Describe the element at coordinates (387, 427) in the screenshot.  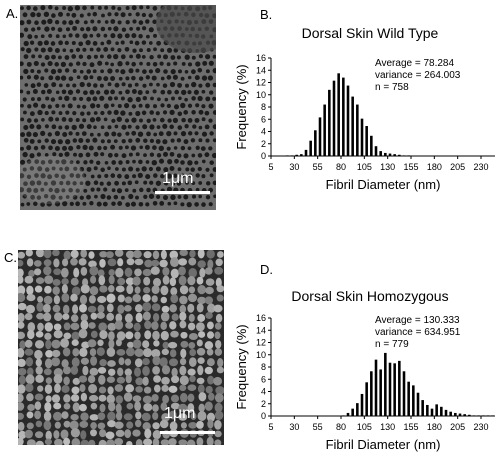
I see `c1-xtick-label-5: 130` at that location.